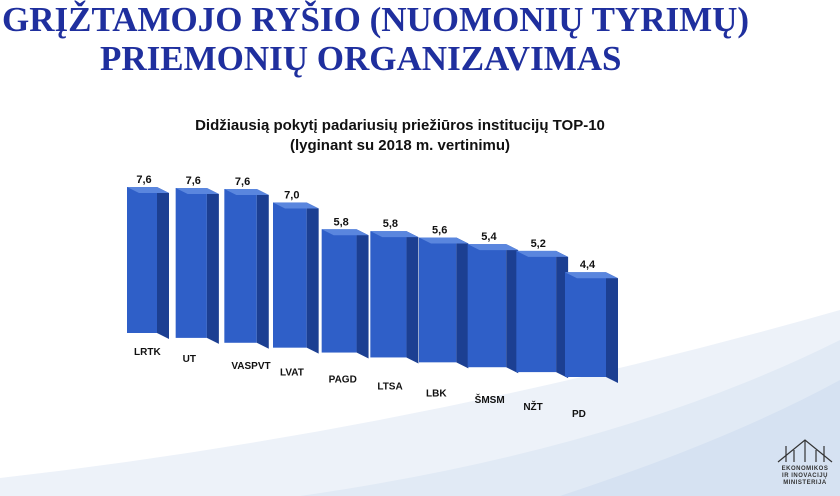 The image size is (840, 496). Describe the element at coordinates (193, 181) in the screenshot. I see `data-label-UT: 7,6` at that location.